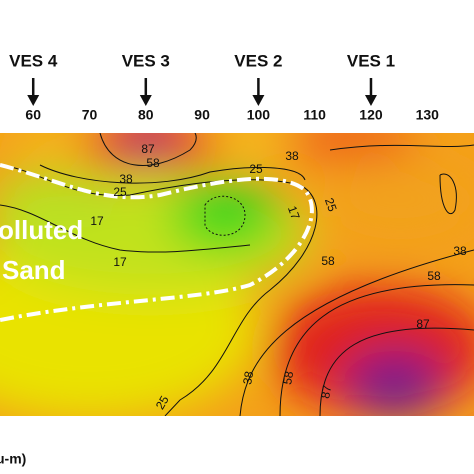  What do you see at coordinates (428, 115) in the screenshot?
I see `x-tick-label: 130` at bounding box center [428, 115].